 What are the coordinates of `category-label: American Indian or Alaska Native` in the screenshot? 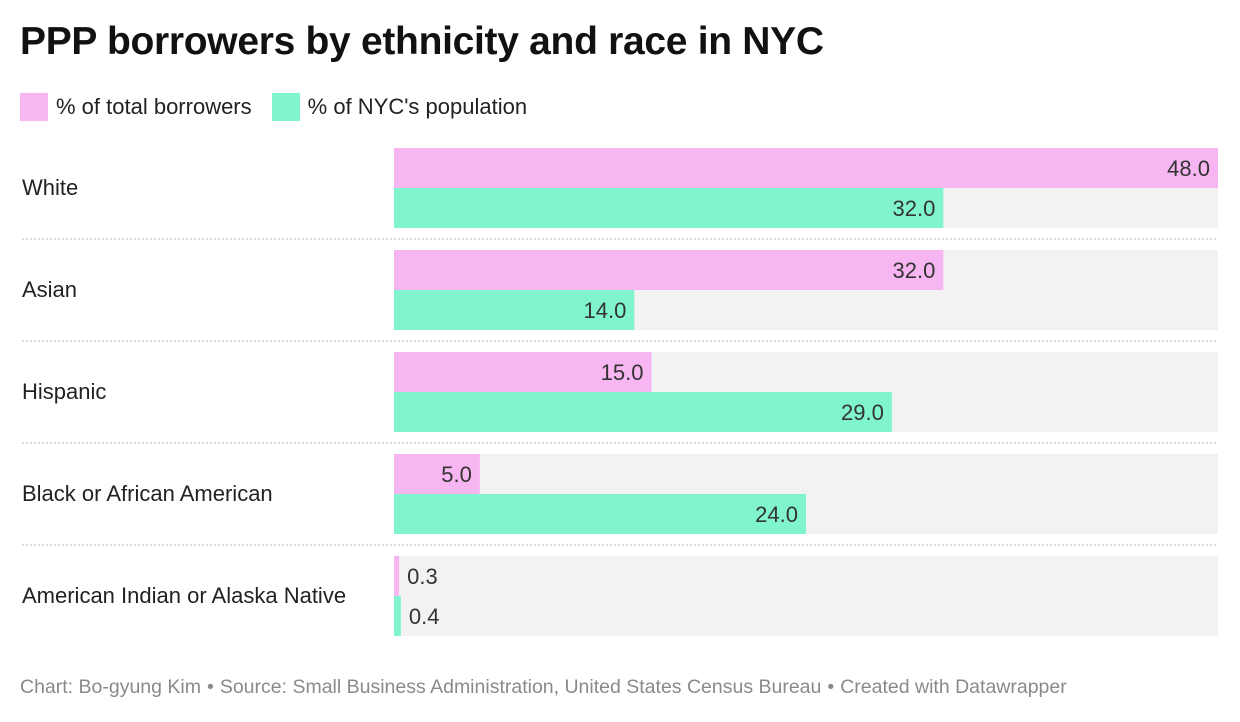 It's located at (184, 595).